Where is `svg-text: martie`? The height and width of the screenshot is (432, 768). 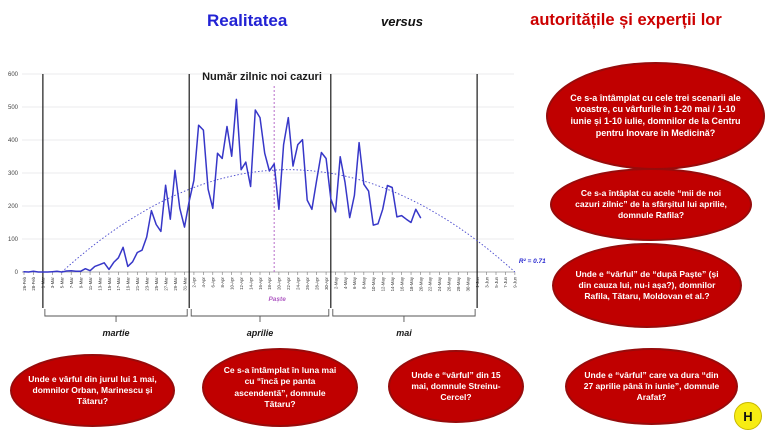
svg-text: martie is located at coordinates (116, 333).